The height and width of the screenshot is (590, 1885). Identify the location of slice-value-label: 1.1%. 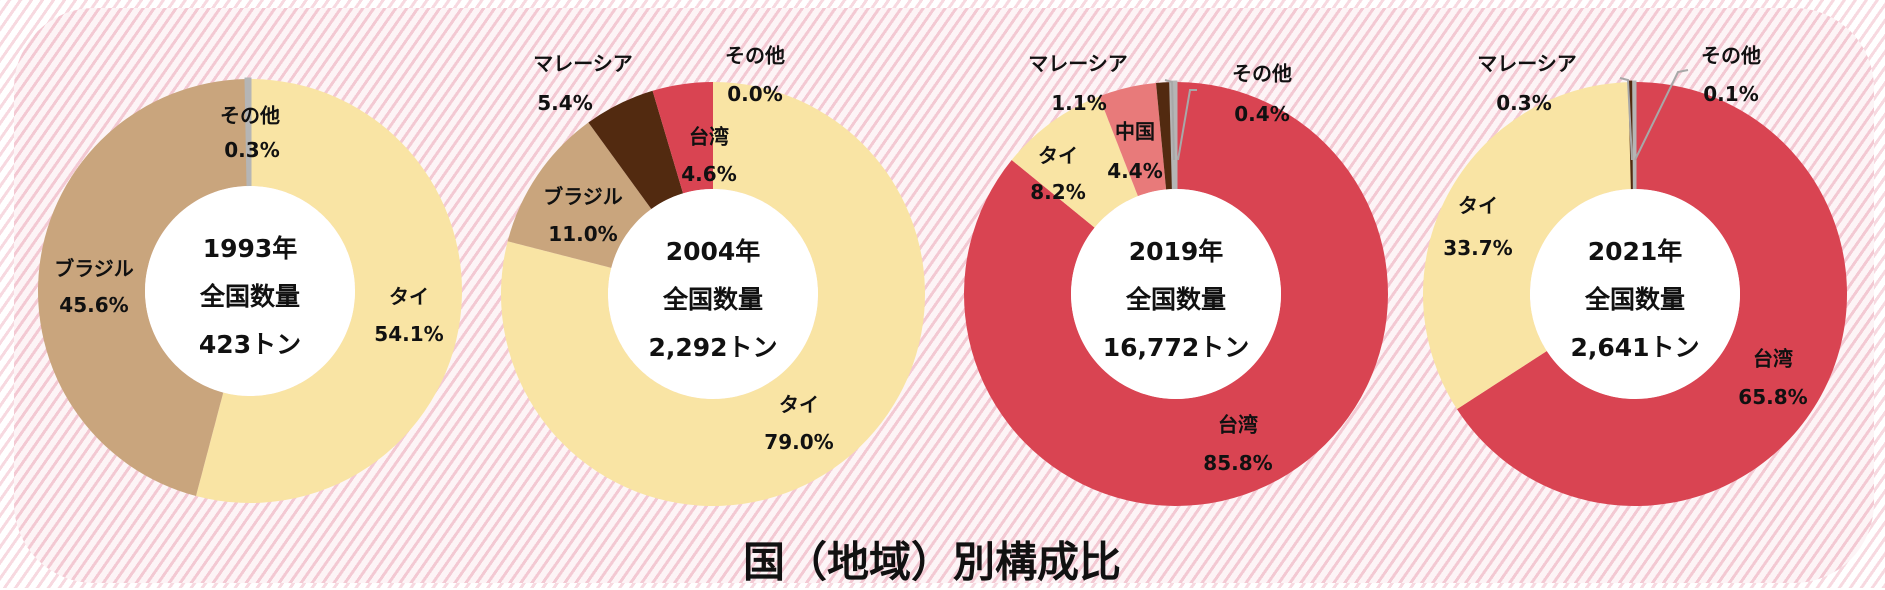
(1079, 103).